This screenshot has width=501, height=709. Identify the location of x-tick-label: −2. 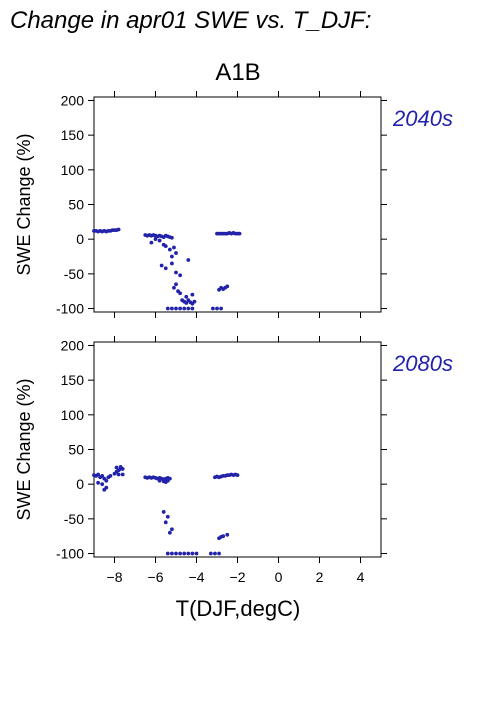
(238, 577).